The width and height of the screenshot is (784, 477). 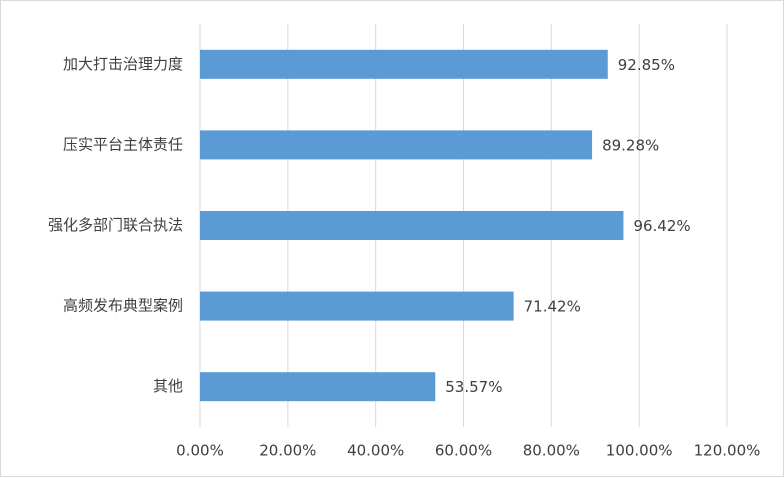 I want to click on value-label: 71.42%, so click(x=552, y=307).